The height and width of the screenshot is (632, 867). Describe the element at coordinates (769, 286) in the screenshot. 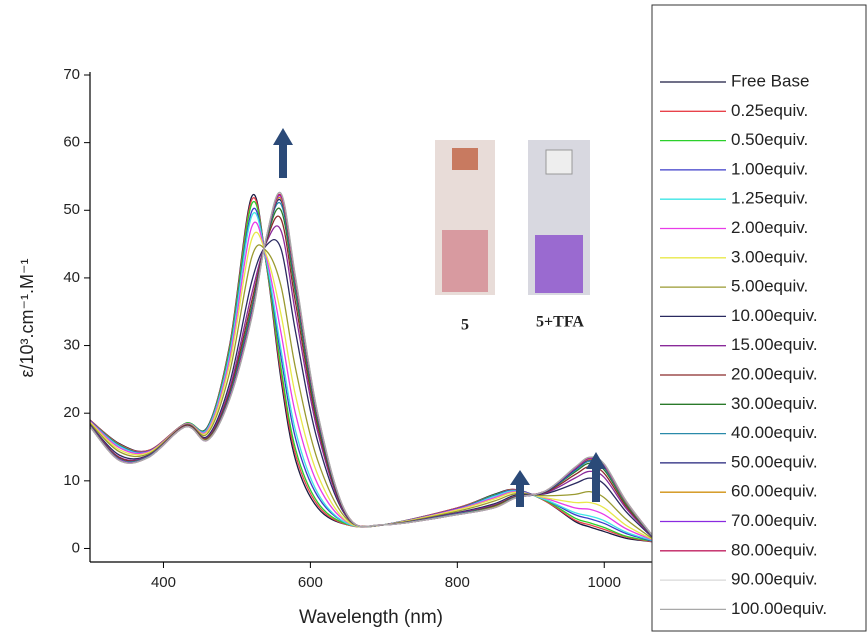

I see `legend-label: 5.00equiv.` at that location.